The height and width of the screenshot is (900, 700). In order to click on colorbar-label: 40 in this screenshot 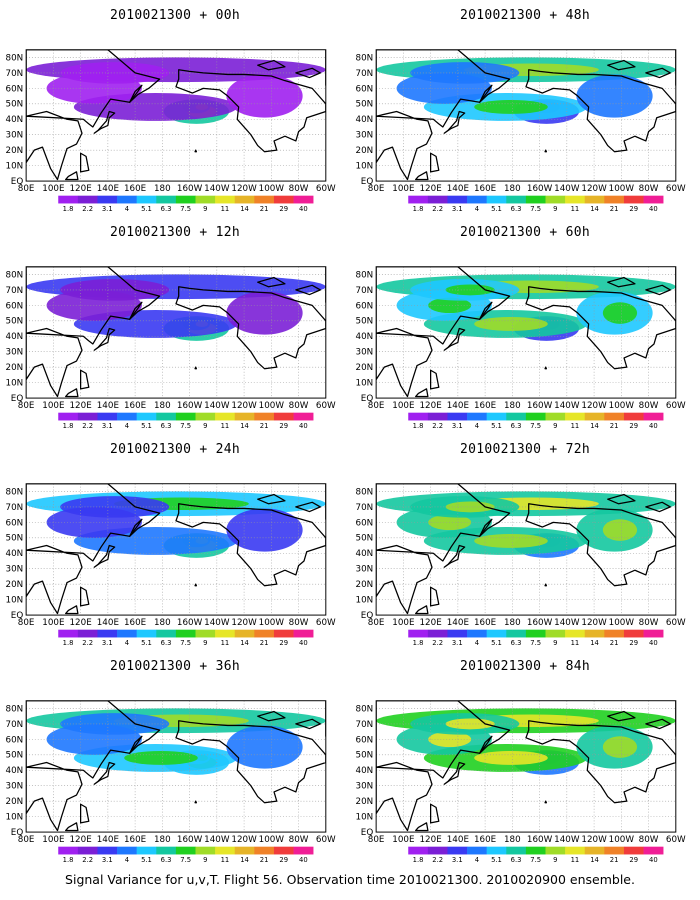, I will do `click(653, 860)`.